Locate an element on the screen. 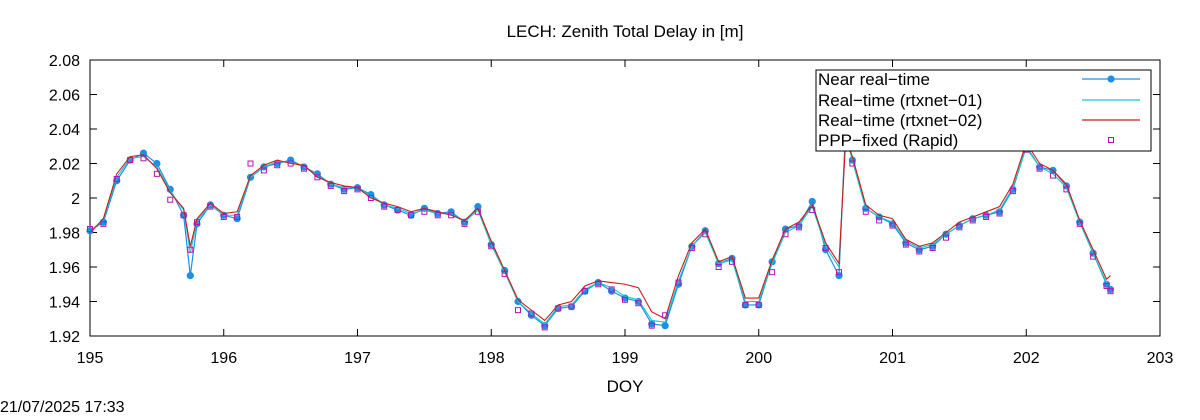 The width and height of the screenshot is (1200, 420). x-tick-label: 200 is located at coordinates (758, 358).